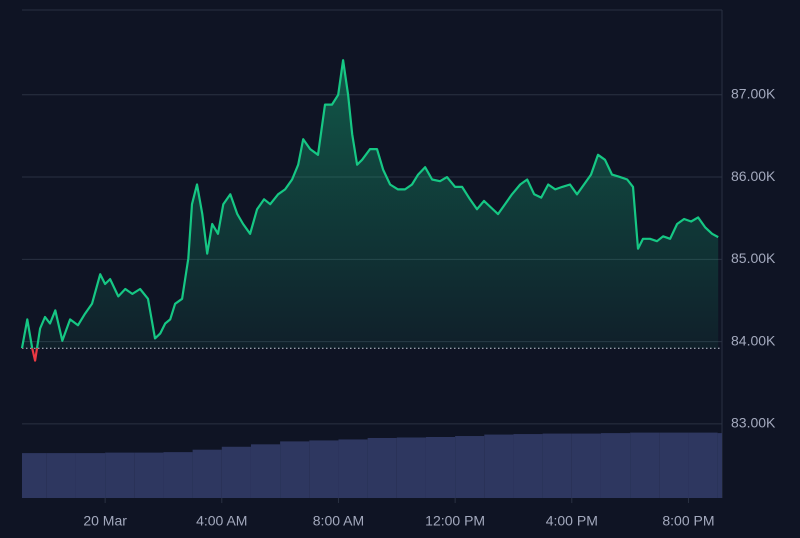 This screenshot has height=538, width=800. Describe the element at coordinates (455, 521) in the screenshot. I see `x-tick-label: 12:00 PM` at that location.